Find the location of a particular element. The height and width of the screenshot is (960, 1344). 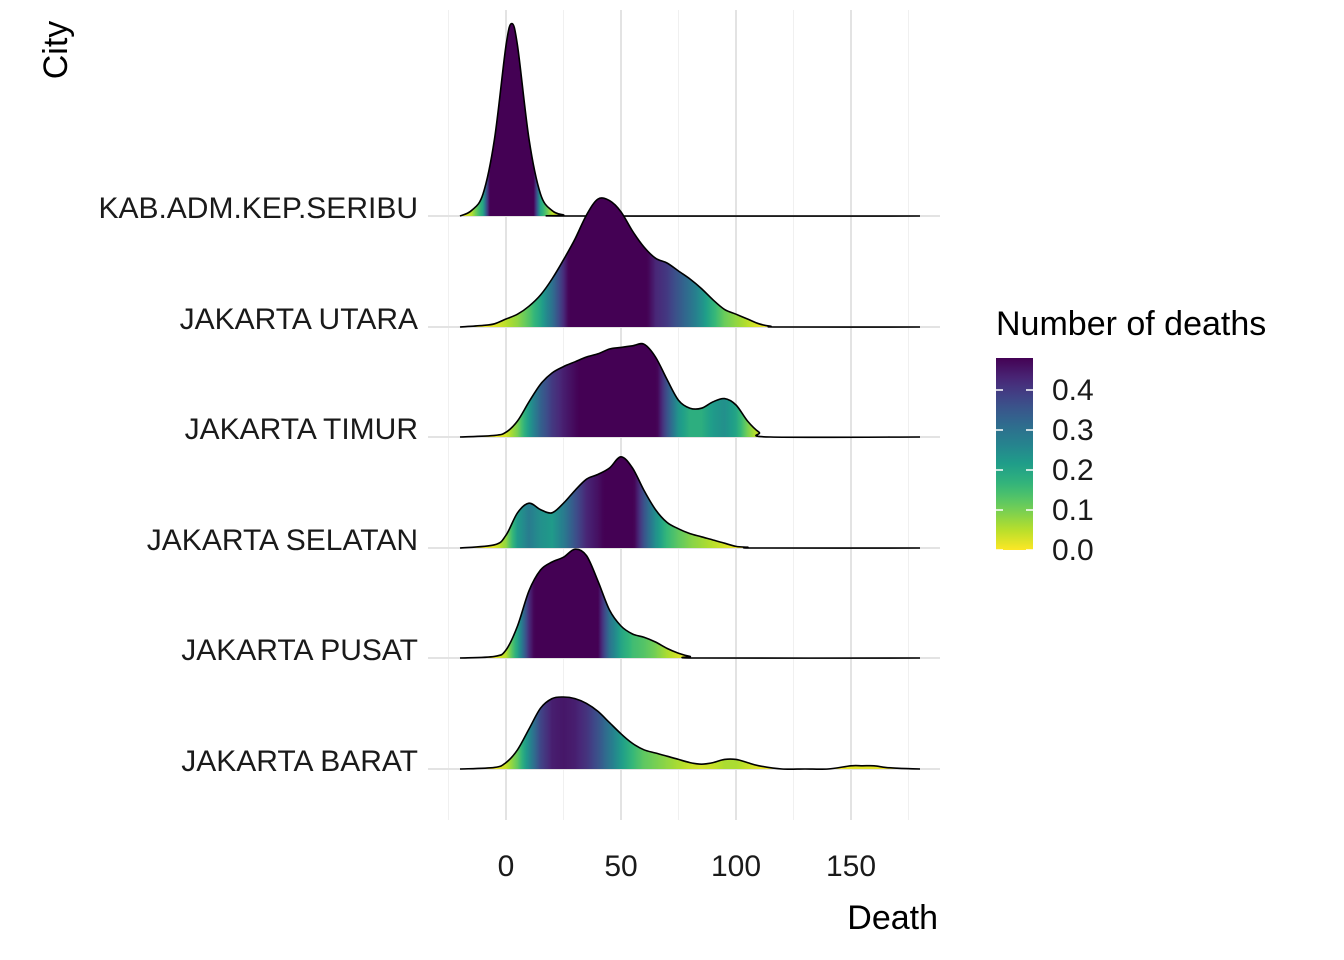

ridge-jakarta-selatan is located at coordinates (690, 502).